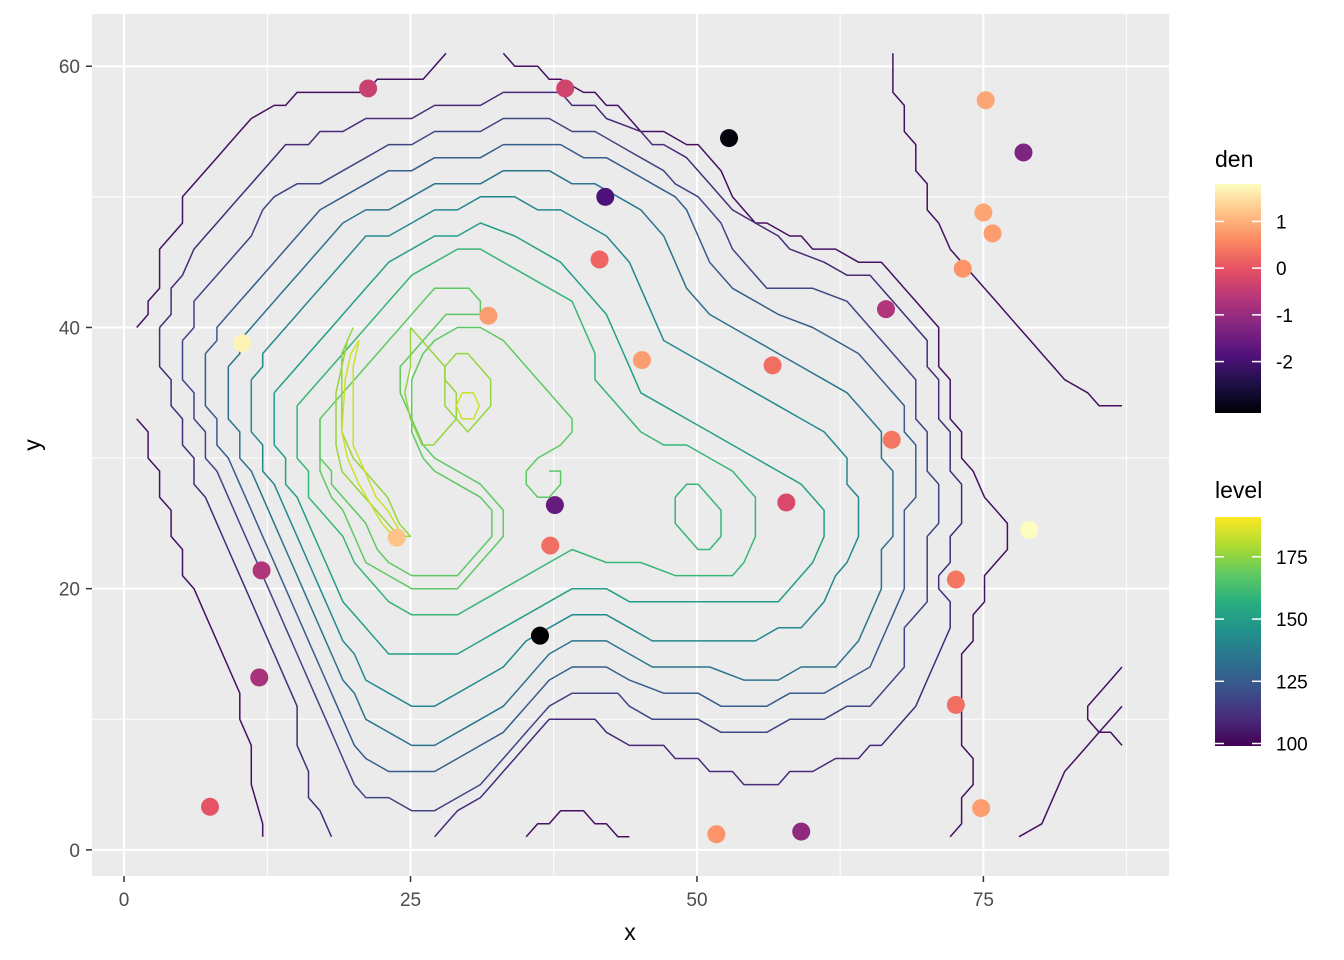 This screenshot has height=960, width=1344. What do you see at coordinates (32, 445) in the screenshot?
I see `y-axis-title: y` at bounding box center [32, 445].